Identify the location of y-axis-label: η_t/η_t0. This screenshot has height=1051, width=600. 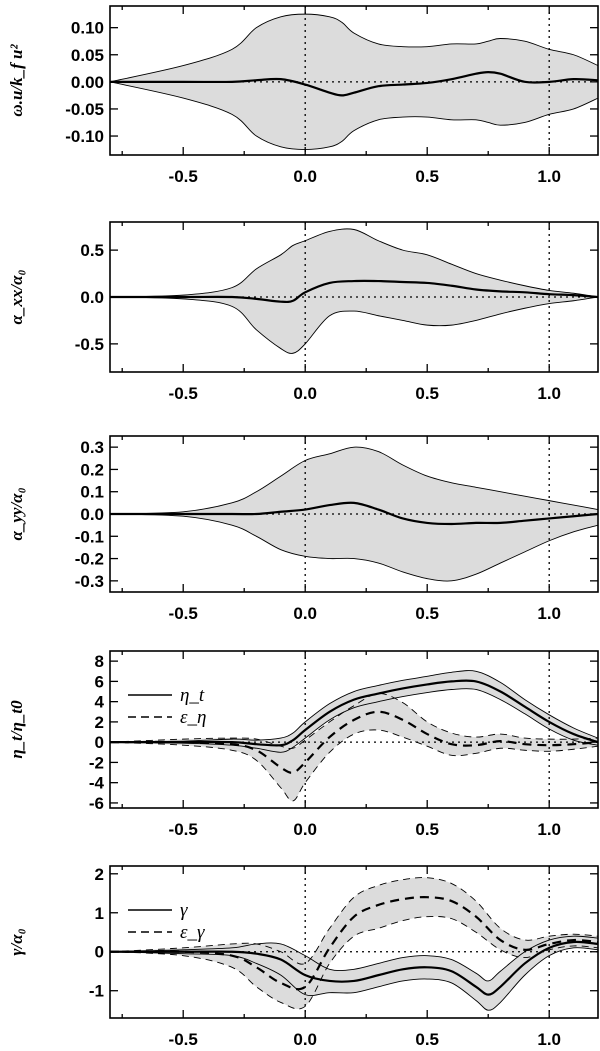
(16, 729).